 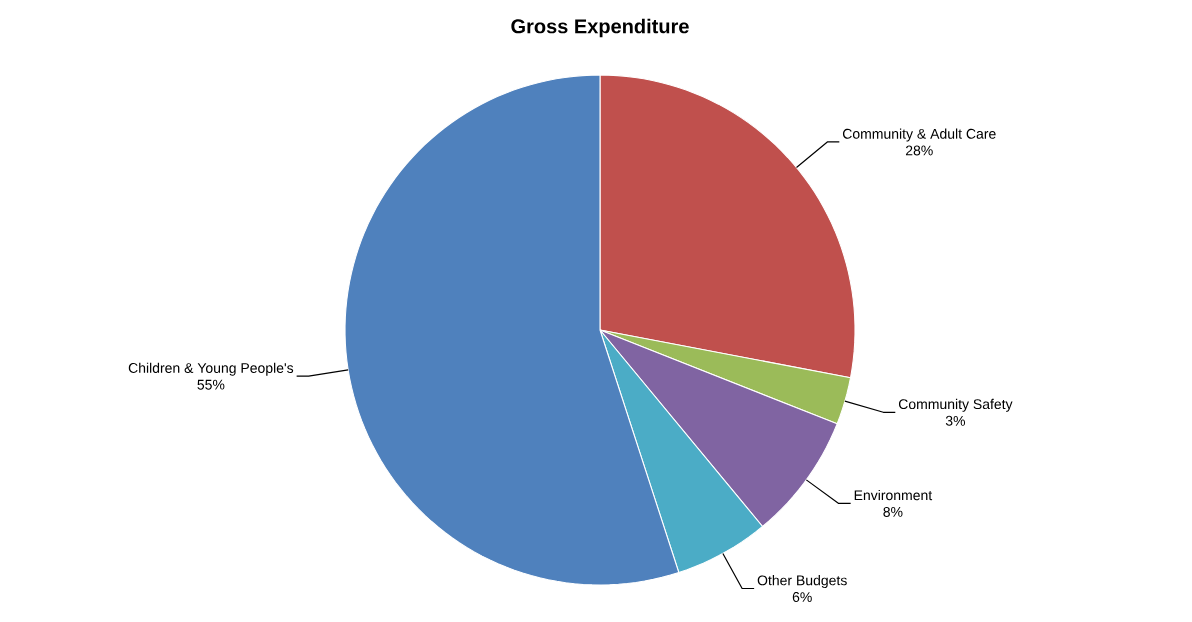 I want to click on data-label: 3%, so click(x=955, y=420).